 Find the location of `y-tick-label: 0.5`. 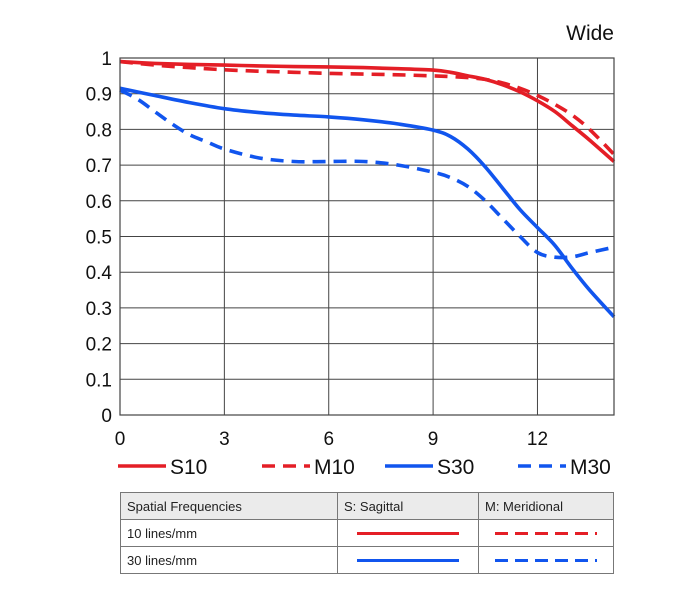

y-tick-label: 0.5 is located at coordinates (99, 238).